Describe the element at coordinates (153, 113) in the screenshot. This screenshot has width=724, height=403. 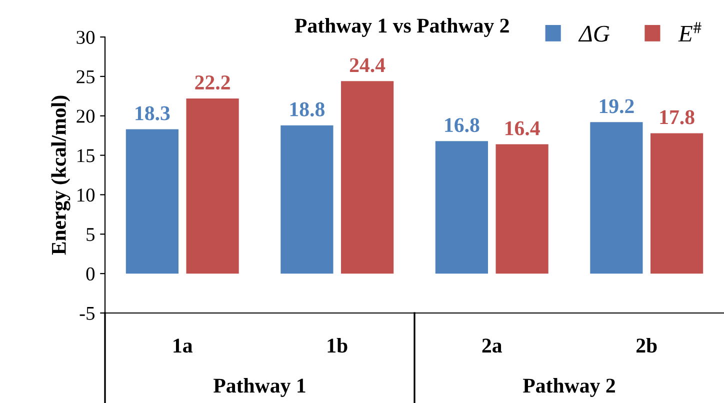
I see `data-label: 18.3` at that location.